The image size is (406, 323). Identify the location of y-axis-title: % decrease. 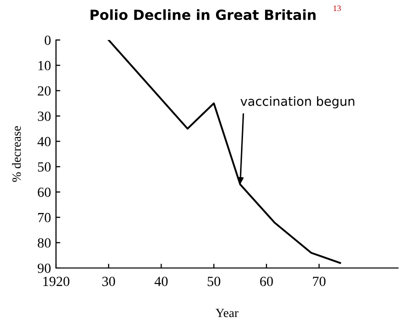
(16, 154).